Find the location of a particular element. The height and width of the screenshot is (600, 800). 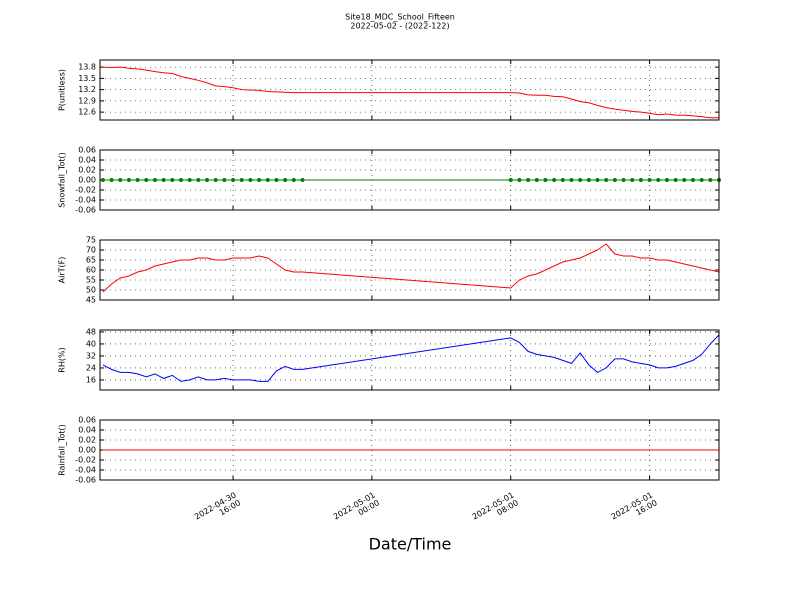

y-tick-label: 50 is located at coordinates (91, 290).